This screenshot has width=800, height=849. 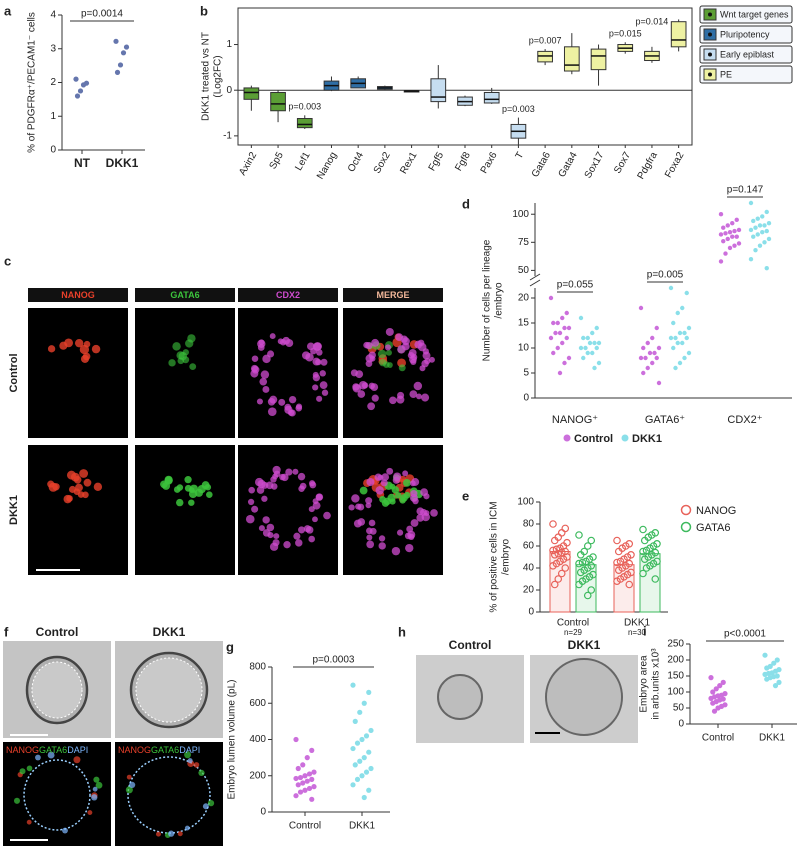 I want to click on p-value: p=0.014, so click(x=652, y=22).